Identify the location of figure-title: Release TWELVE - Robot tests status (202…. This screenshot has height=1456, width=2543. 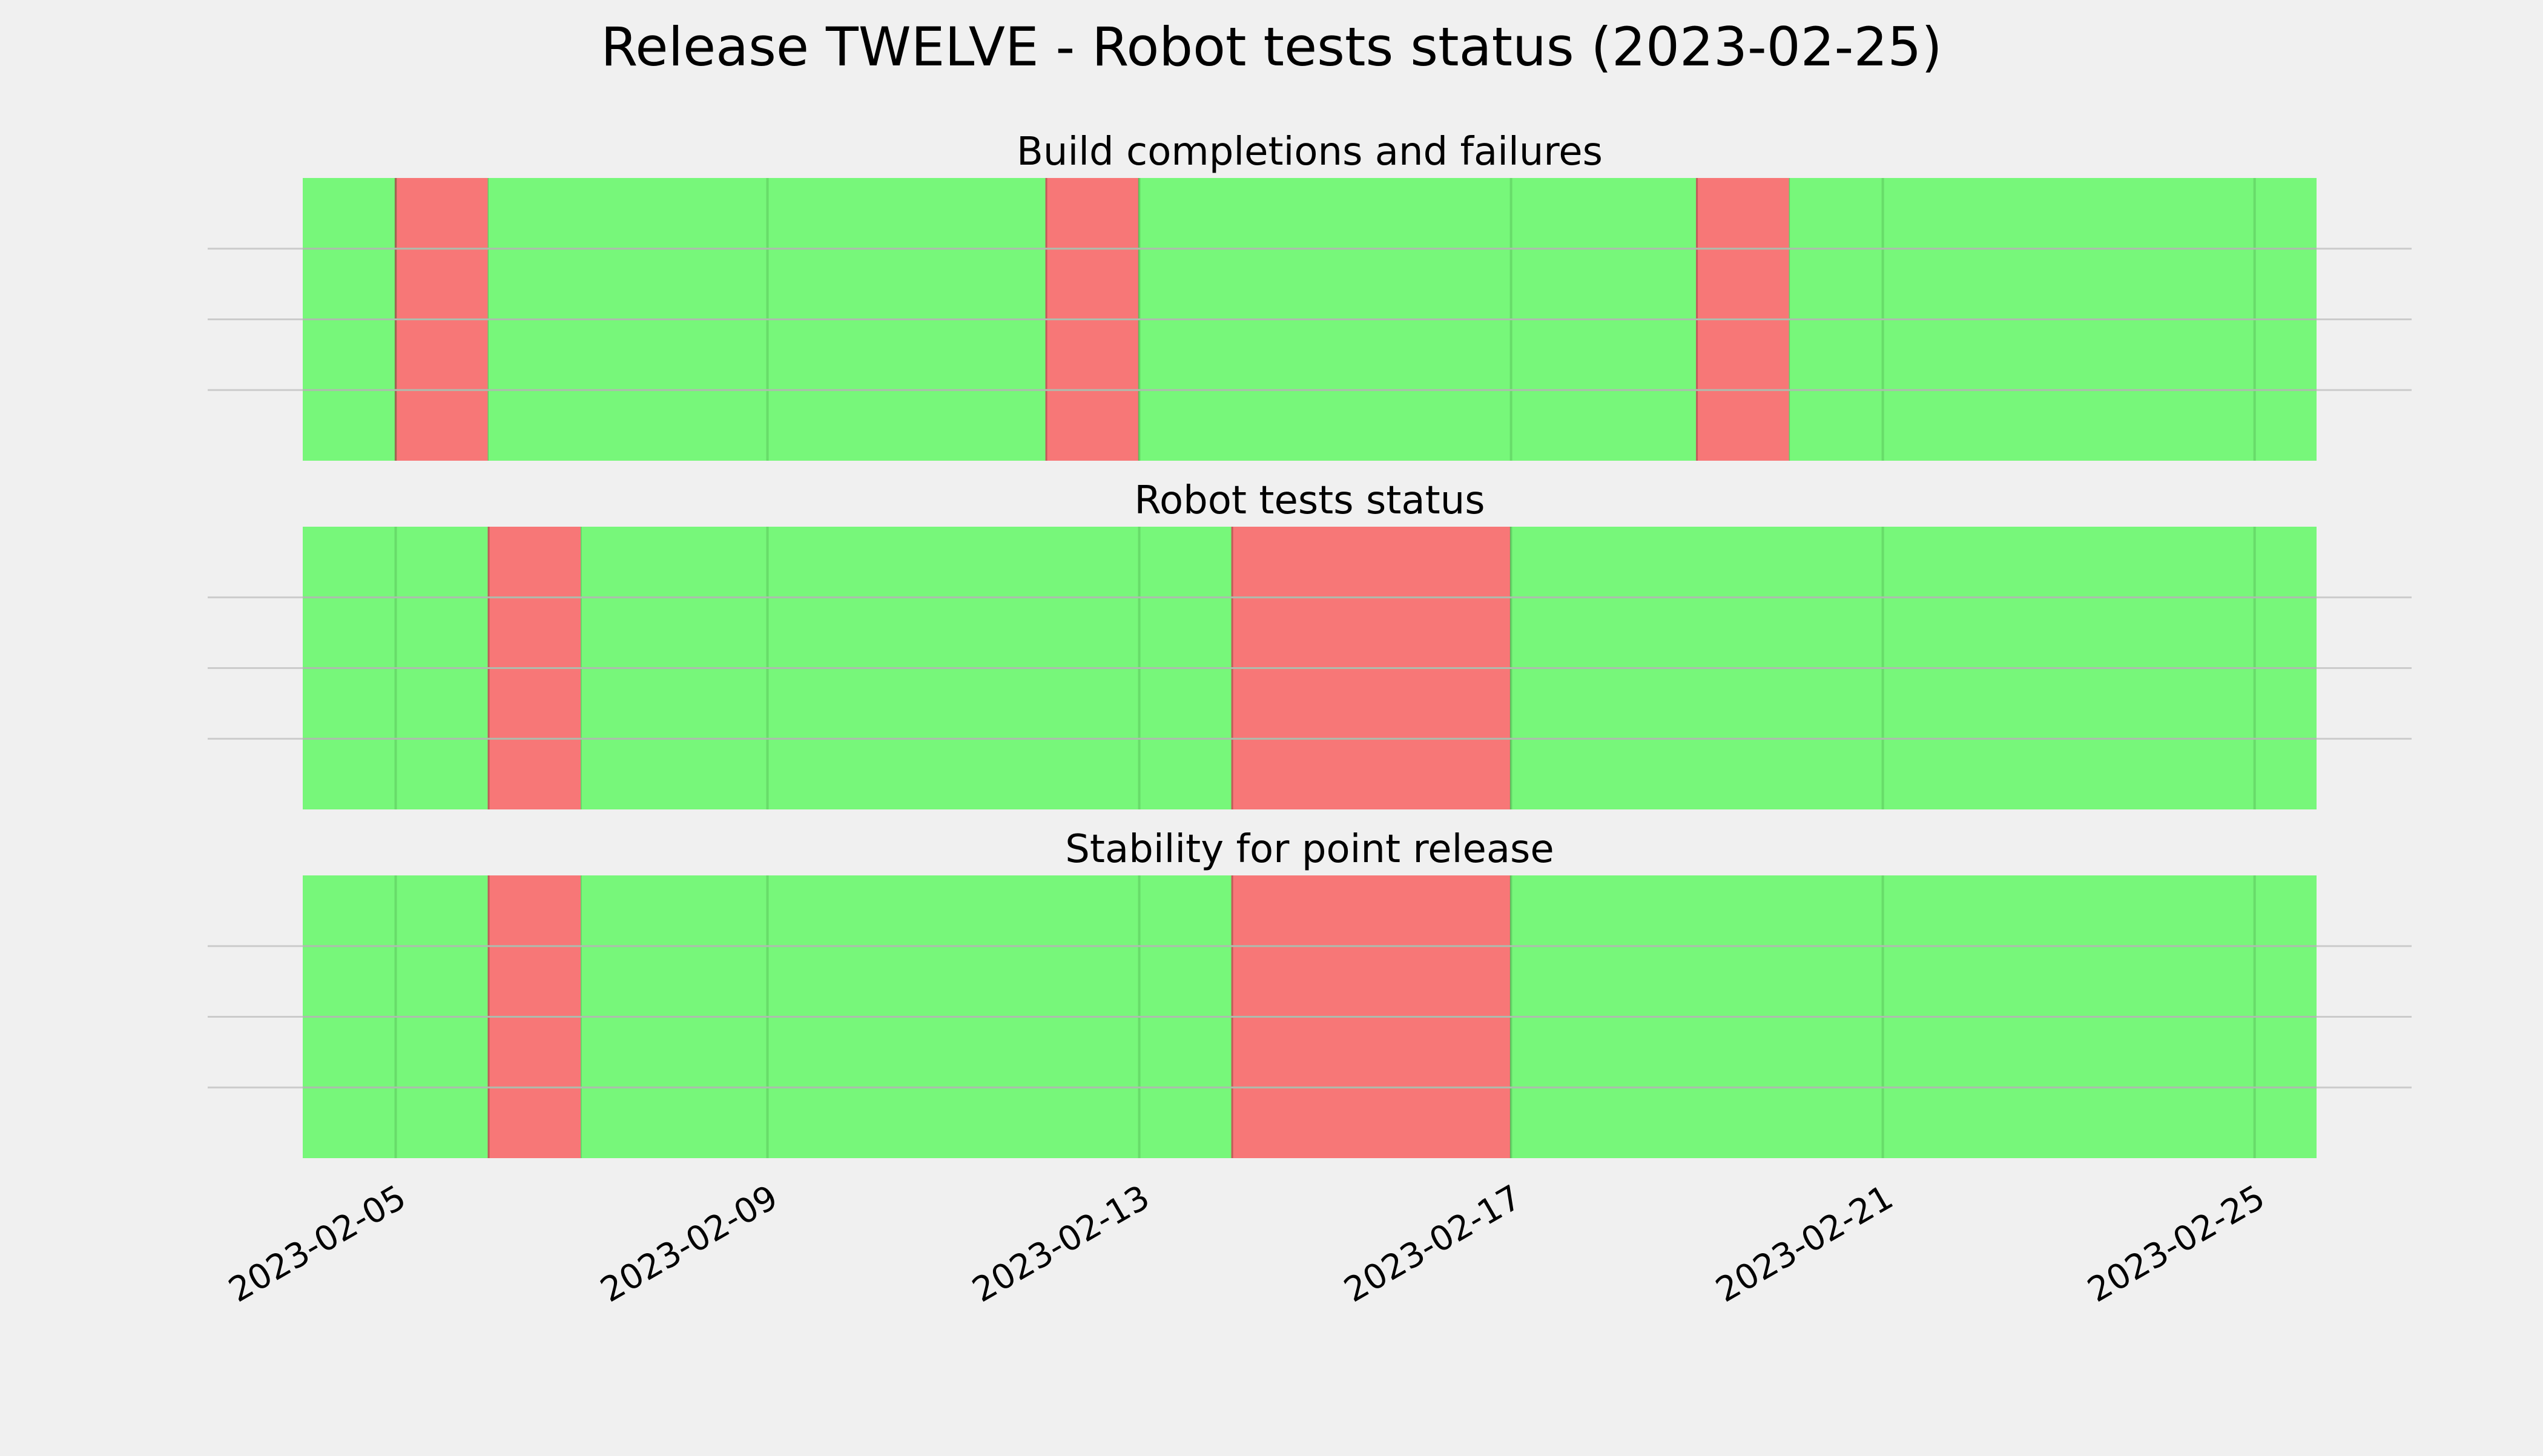
(1271, 47).